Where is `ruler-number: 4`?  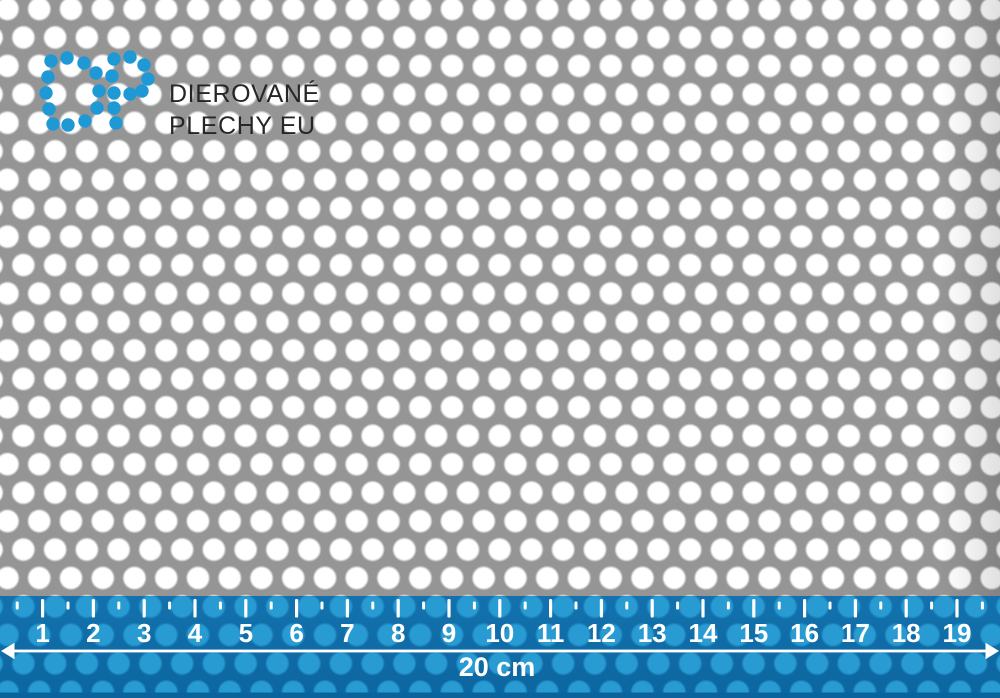
ruler-number: 4 is located at coordinates (195, 633).